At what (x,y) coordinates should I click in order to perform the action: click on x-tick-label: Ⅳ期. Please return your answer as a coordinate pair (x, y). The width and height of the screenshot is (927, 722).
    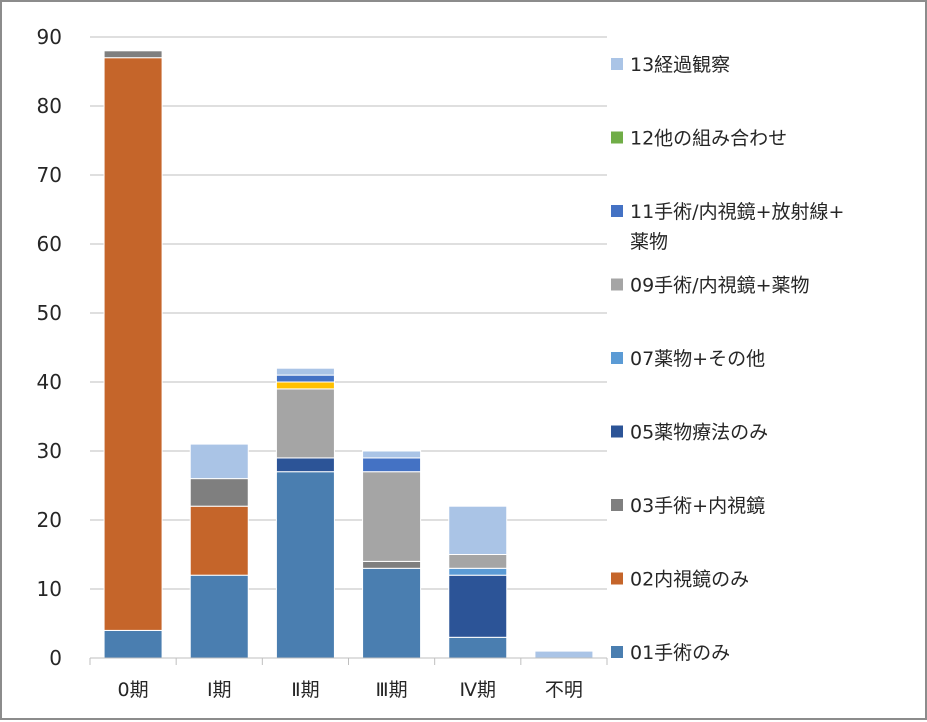
    Looking at the image, I should click on (477, 690).